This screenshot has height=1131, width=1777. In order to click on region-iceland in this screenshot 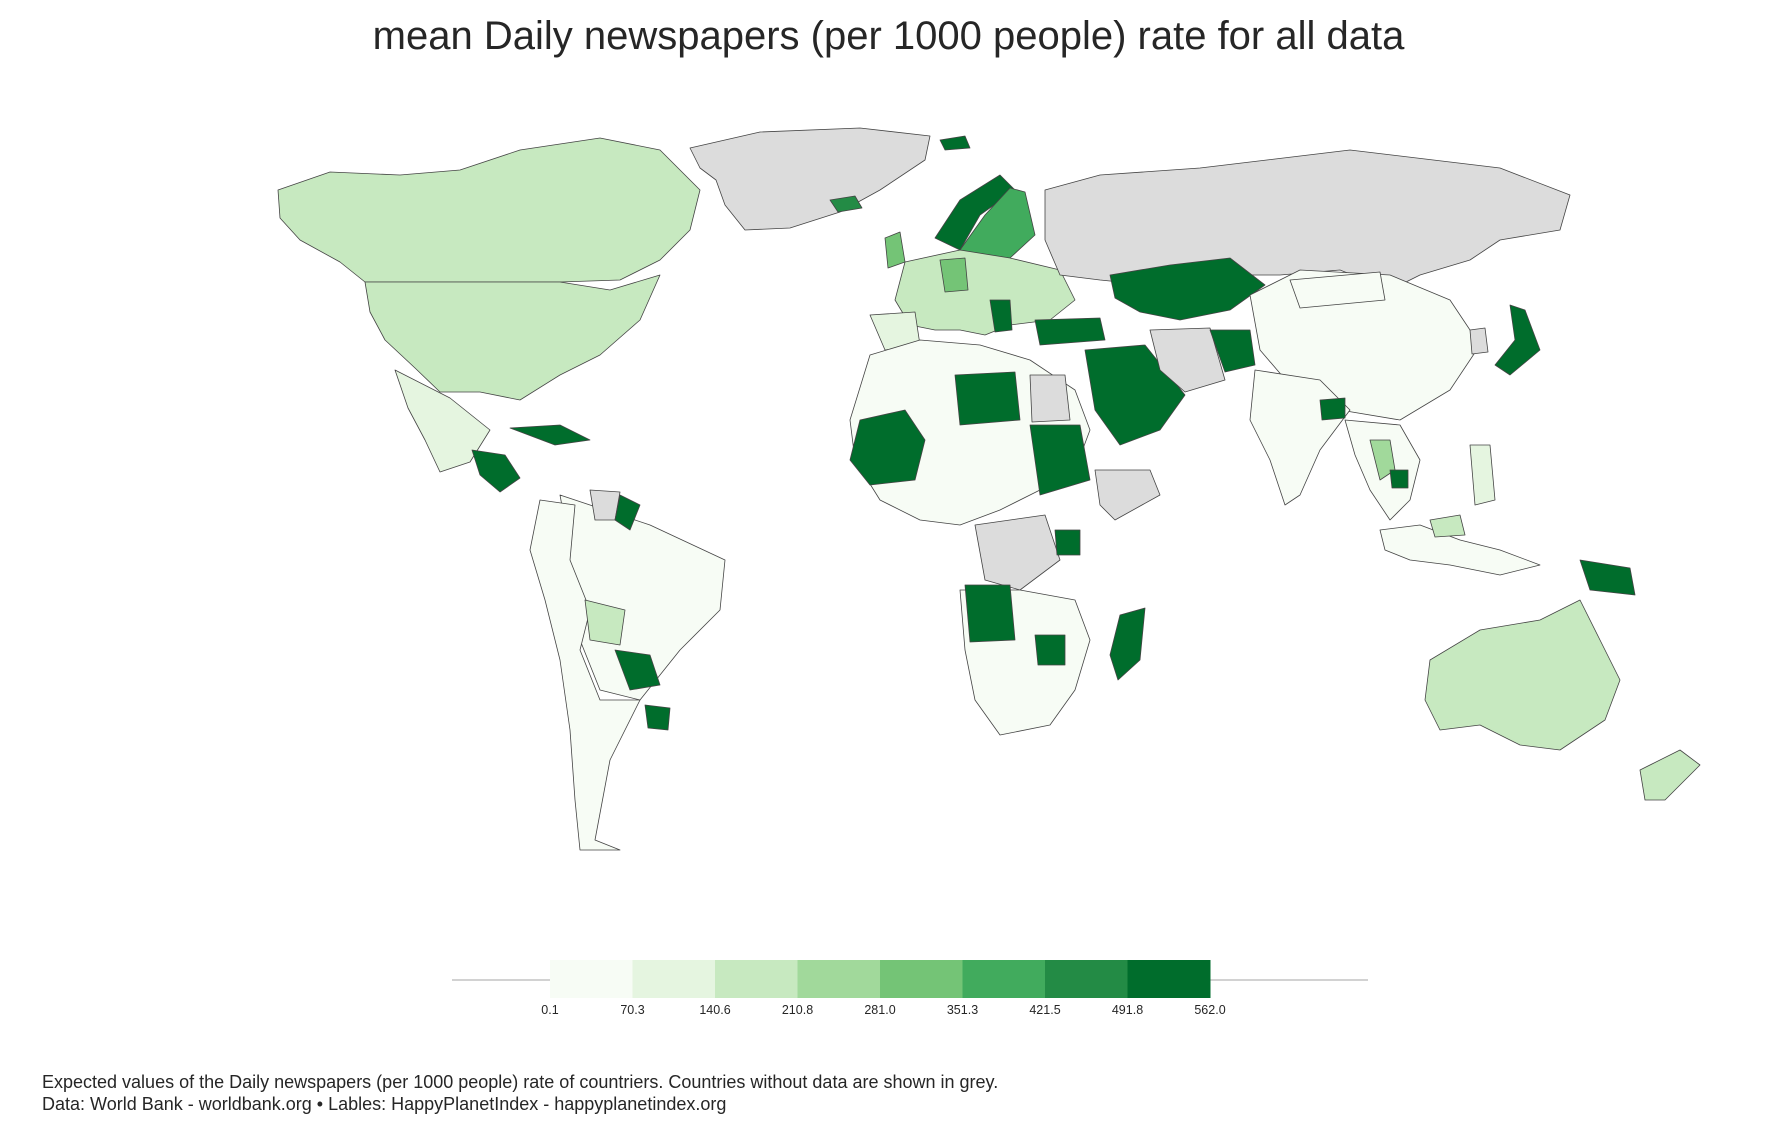, I will do `click(846, 204)`.